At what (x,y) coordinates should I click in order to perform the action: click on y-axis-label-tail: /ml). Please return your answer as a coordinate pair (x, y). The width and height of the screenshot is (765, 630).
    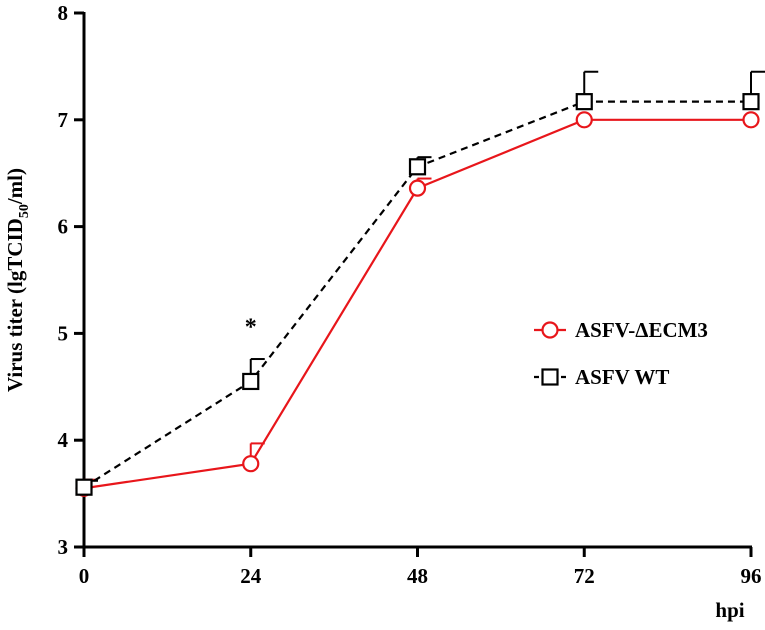
    Looking at the image, I should click on (15, 186).